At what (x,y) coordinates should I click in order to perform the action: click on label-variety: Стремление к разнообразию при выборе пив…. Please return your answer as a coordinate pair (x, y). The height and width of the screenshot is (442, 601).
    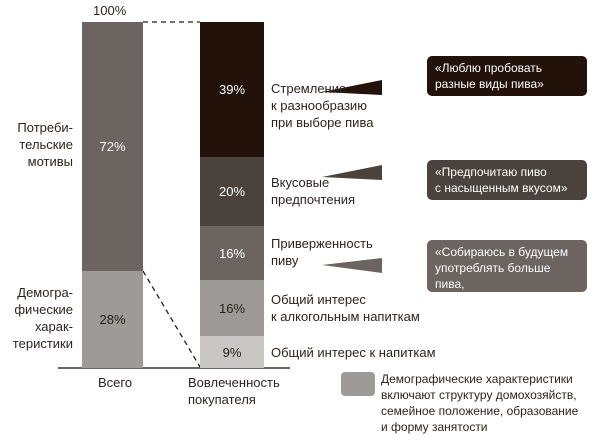
    Looking at the image, I should click on (322, 105).